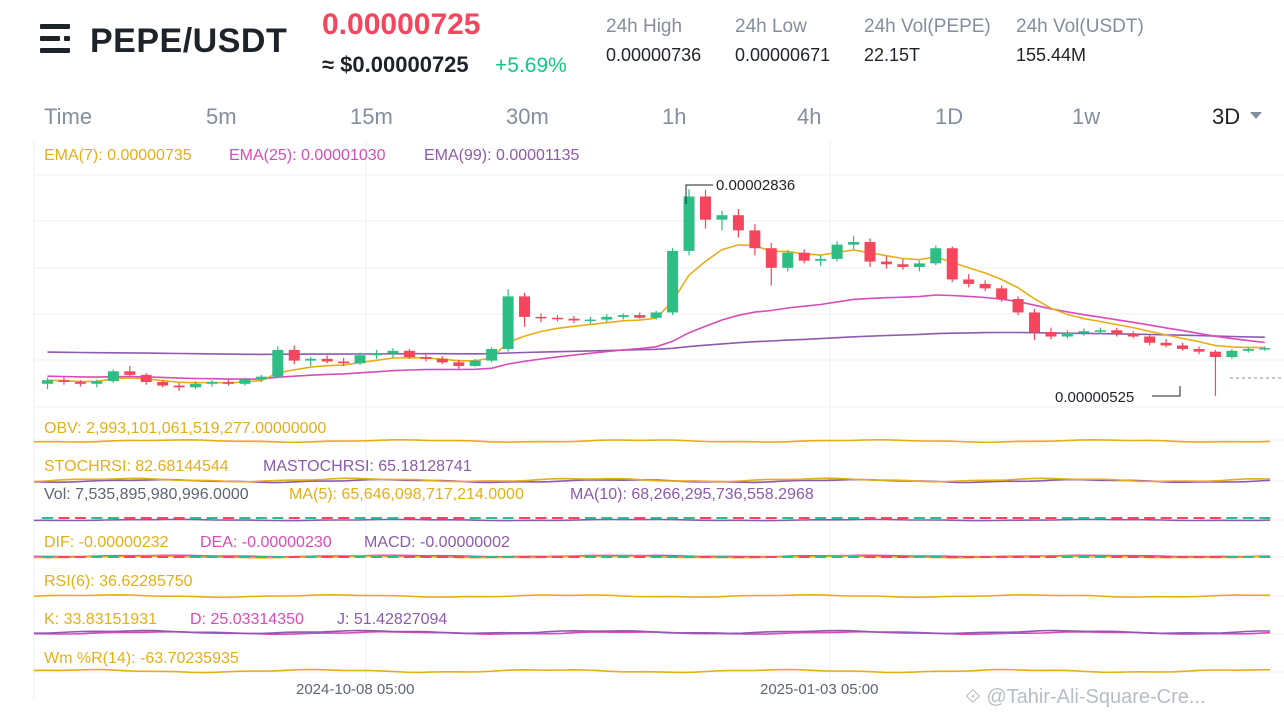 The width and height of the screenshot is (1284, 720). What do you see at coordinates (1086, 116) in the screenshot?
I see `tab-1w: 1w` at bounding box center [1086, 116].